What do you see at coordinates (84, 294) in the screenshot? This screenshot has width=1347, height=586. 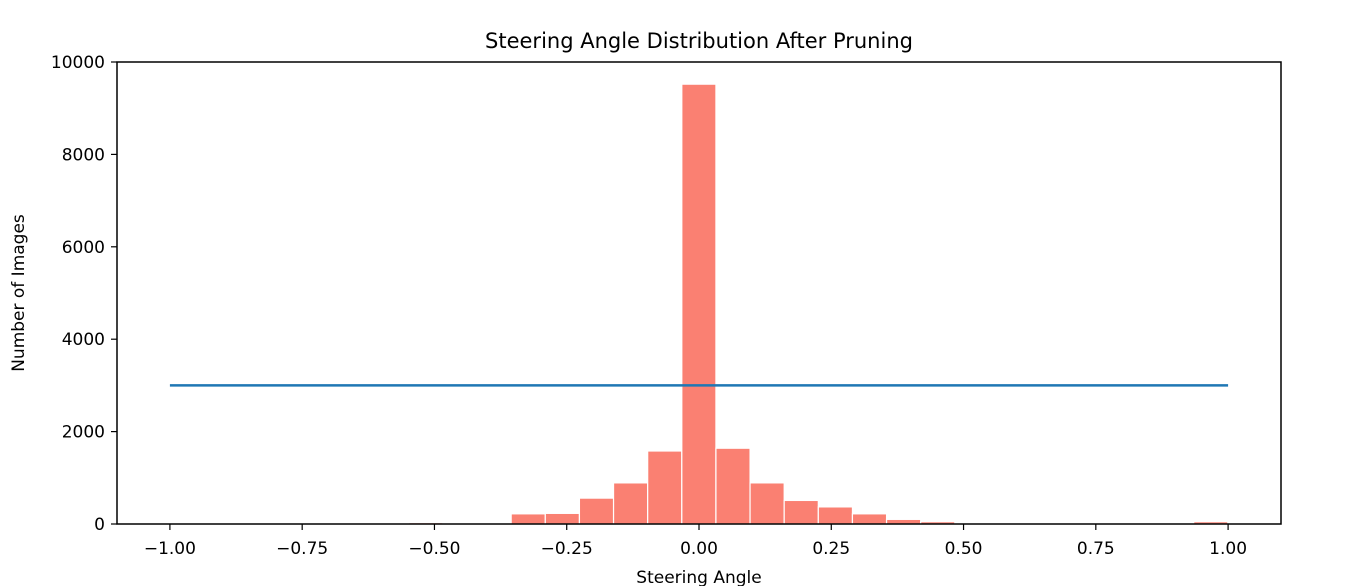 I see `y-axis: 0 2000 4000 6000 8000 10000` at bounding box center [84, 294].